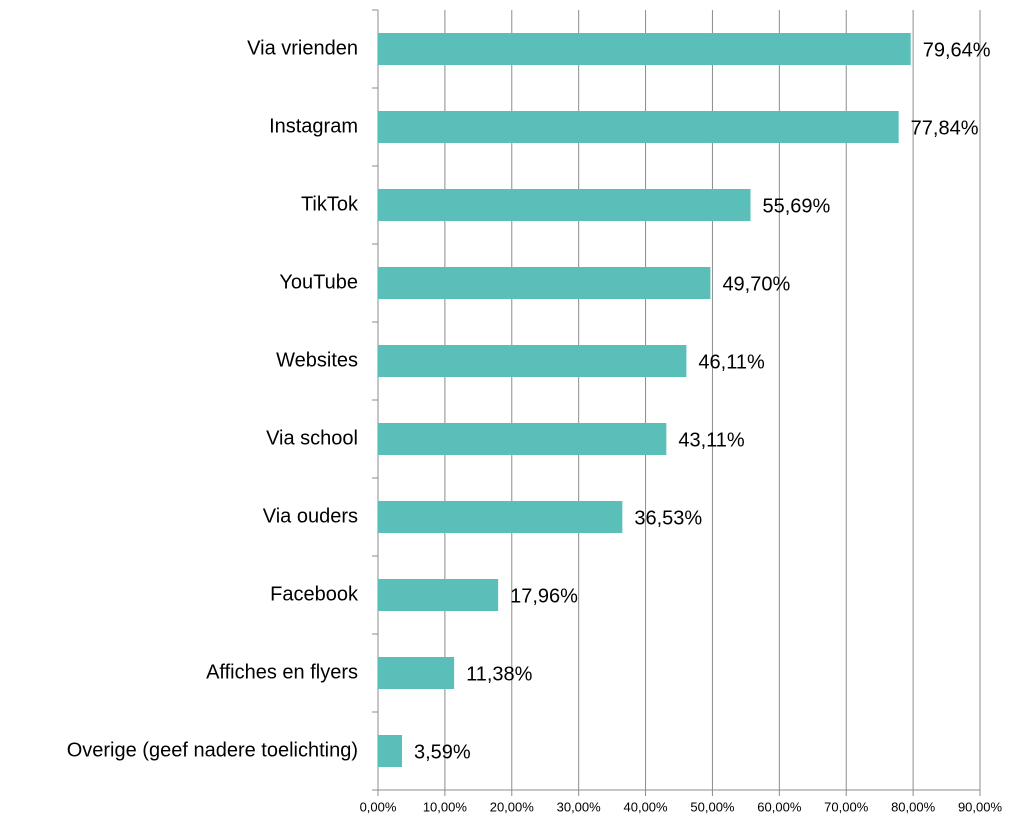 The height and width of the screenshot is (817, 1016). Describe the element at coordinates (312, 438) in the screenshot. I see `y-tick-label: Via school` at that location.